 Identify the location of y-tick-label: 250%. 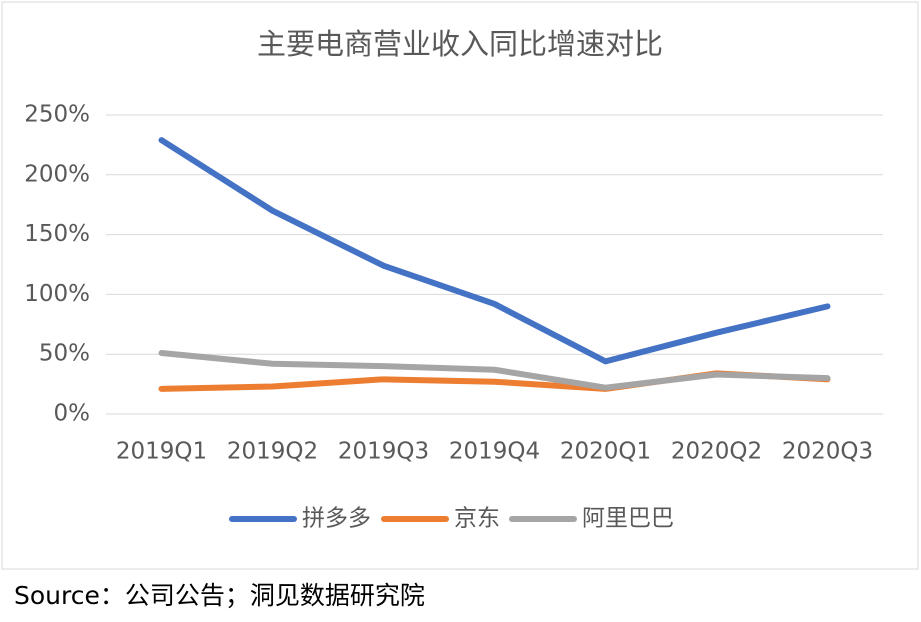
(57, 115).